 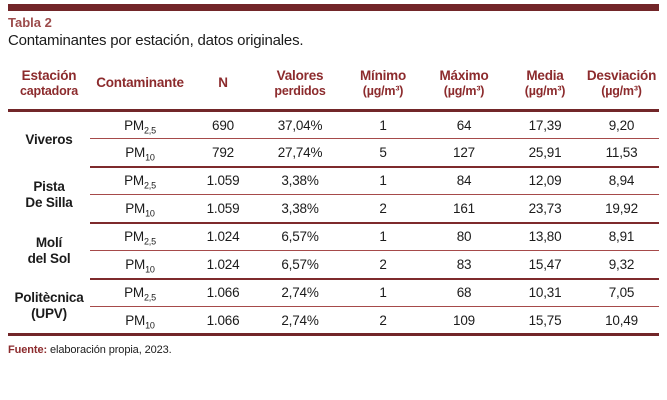 I want to click on table-row: PM10 1.059 3,38% 2 161 23,73 19,92, so click(x=333, y=209).